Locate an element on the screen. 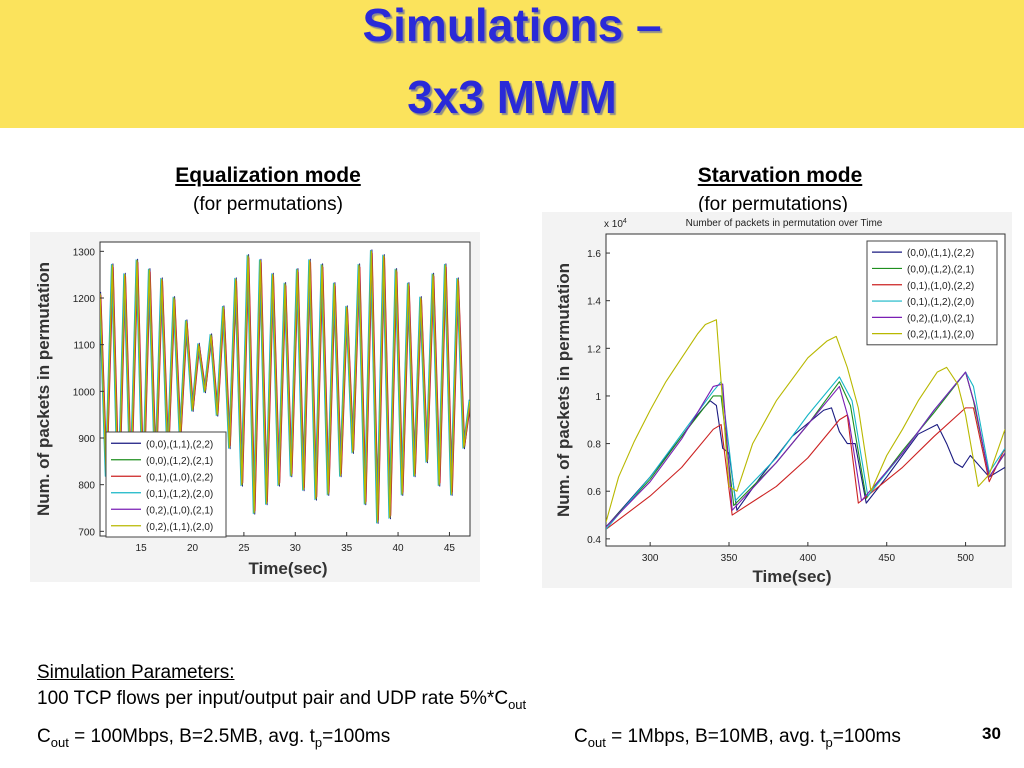 This screenshot has width=1024, height=768. x-tick-label: 350 is located at coordinates (729, 558).